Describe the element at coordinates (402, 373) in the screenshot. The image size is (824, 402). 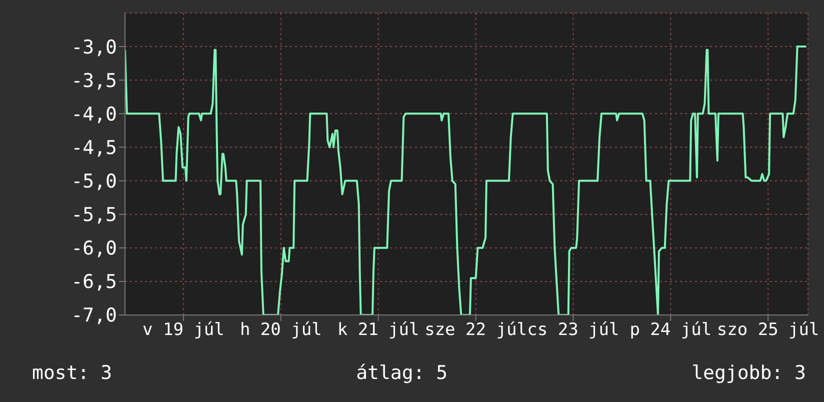
I see `text: átlag: 5` at that location.